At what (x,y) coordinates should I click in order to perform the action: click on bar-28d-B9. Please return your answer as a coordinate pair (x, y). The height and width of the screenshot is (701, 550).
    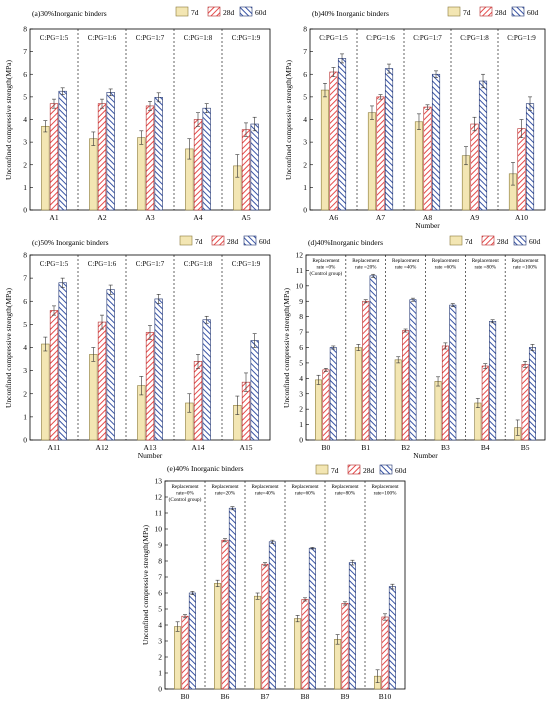
    Looking at the image, I should click on (345, 646).